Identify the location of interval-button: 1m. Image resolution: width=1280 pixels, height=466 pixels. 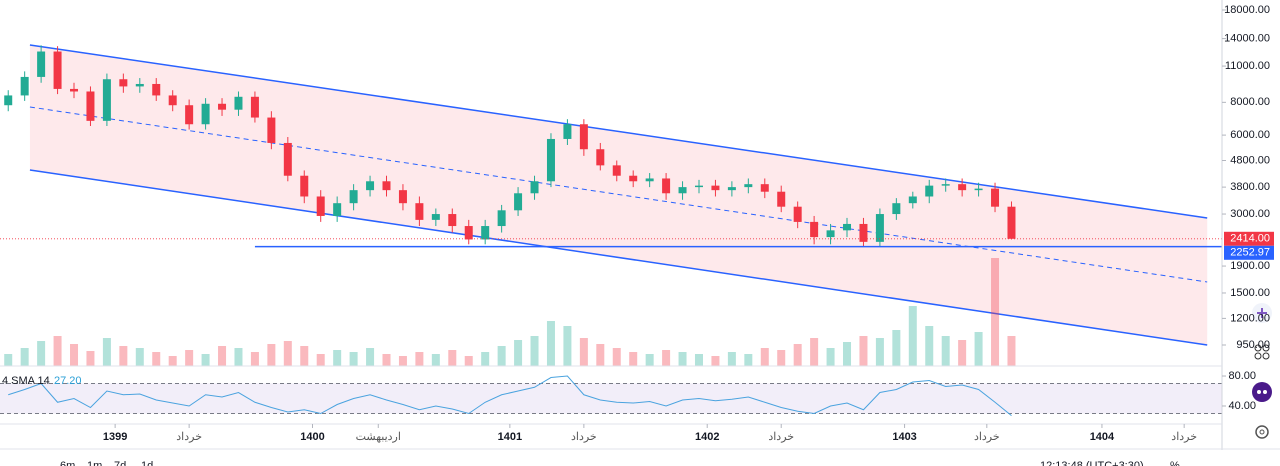
(94, 463).